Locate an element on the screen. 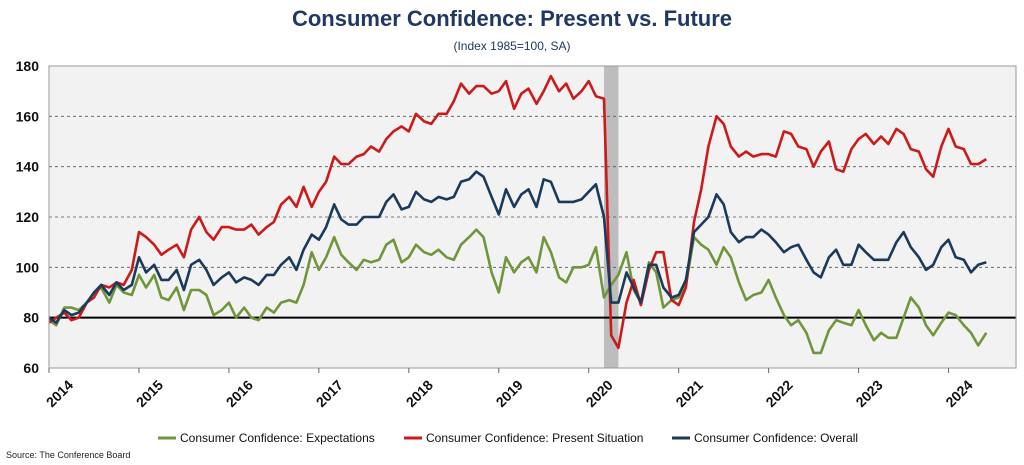 The image size is (1024, 465). x-tick-label: 2023 is located at coordinates (868, 393).